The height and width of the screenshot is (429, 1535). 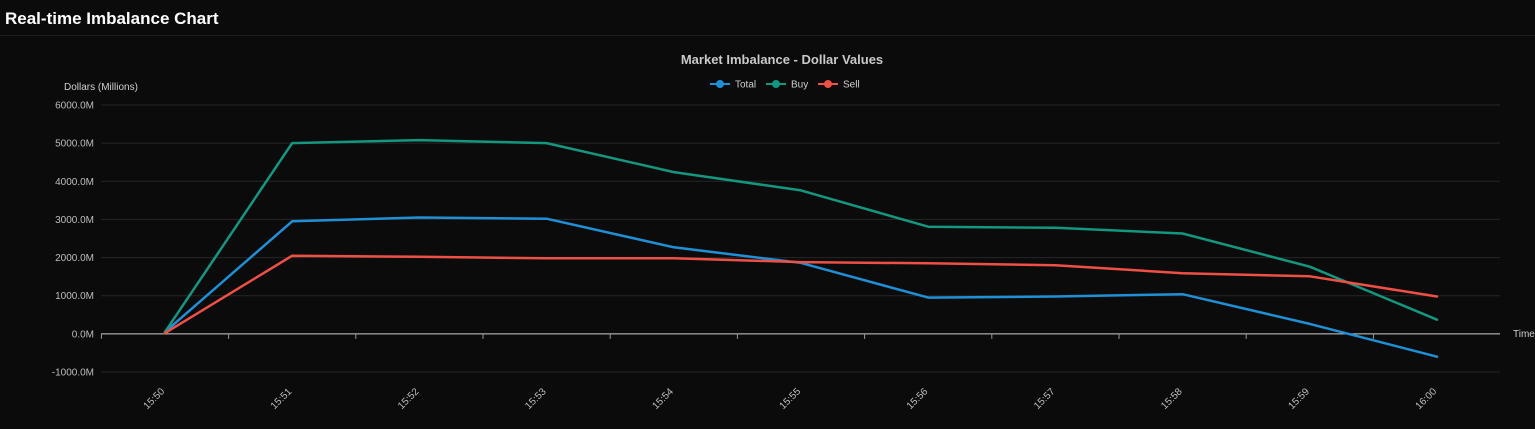 What do you see at coordinates (74, 258) in the screenshot?
I see `y-tick-label: 2000.0M` at bounding box center [74, 258].